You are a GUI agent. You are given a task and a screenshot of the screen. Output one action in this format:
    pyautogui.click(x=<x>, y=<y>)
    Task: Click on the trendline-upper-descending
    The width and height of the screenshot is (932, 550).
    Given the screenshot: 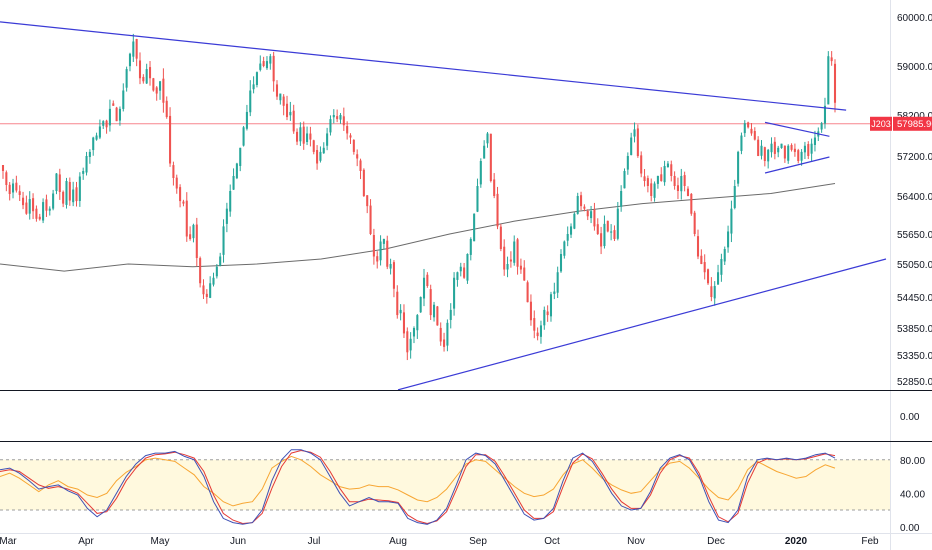 What is the action you would take?
    pyautogui.click(x=423, y=66)
    